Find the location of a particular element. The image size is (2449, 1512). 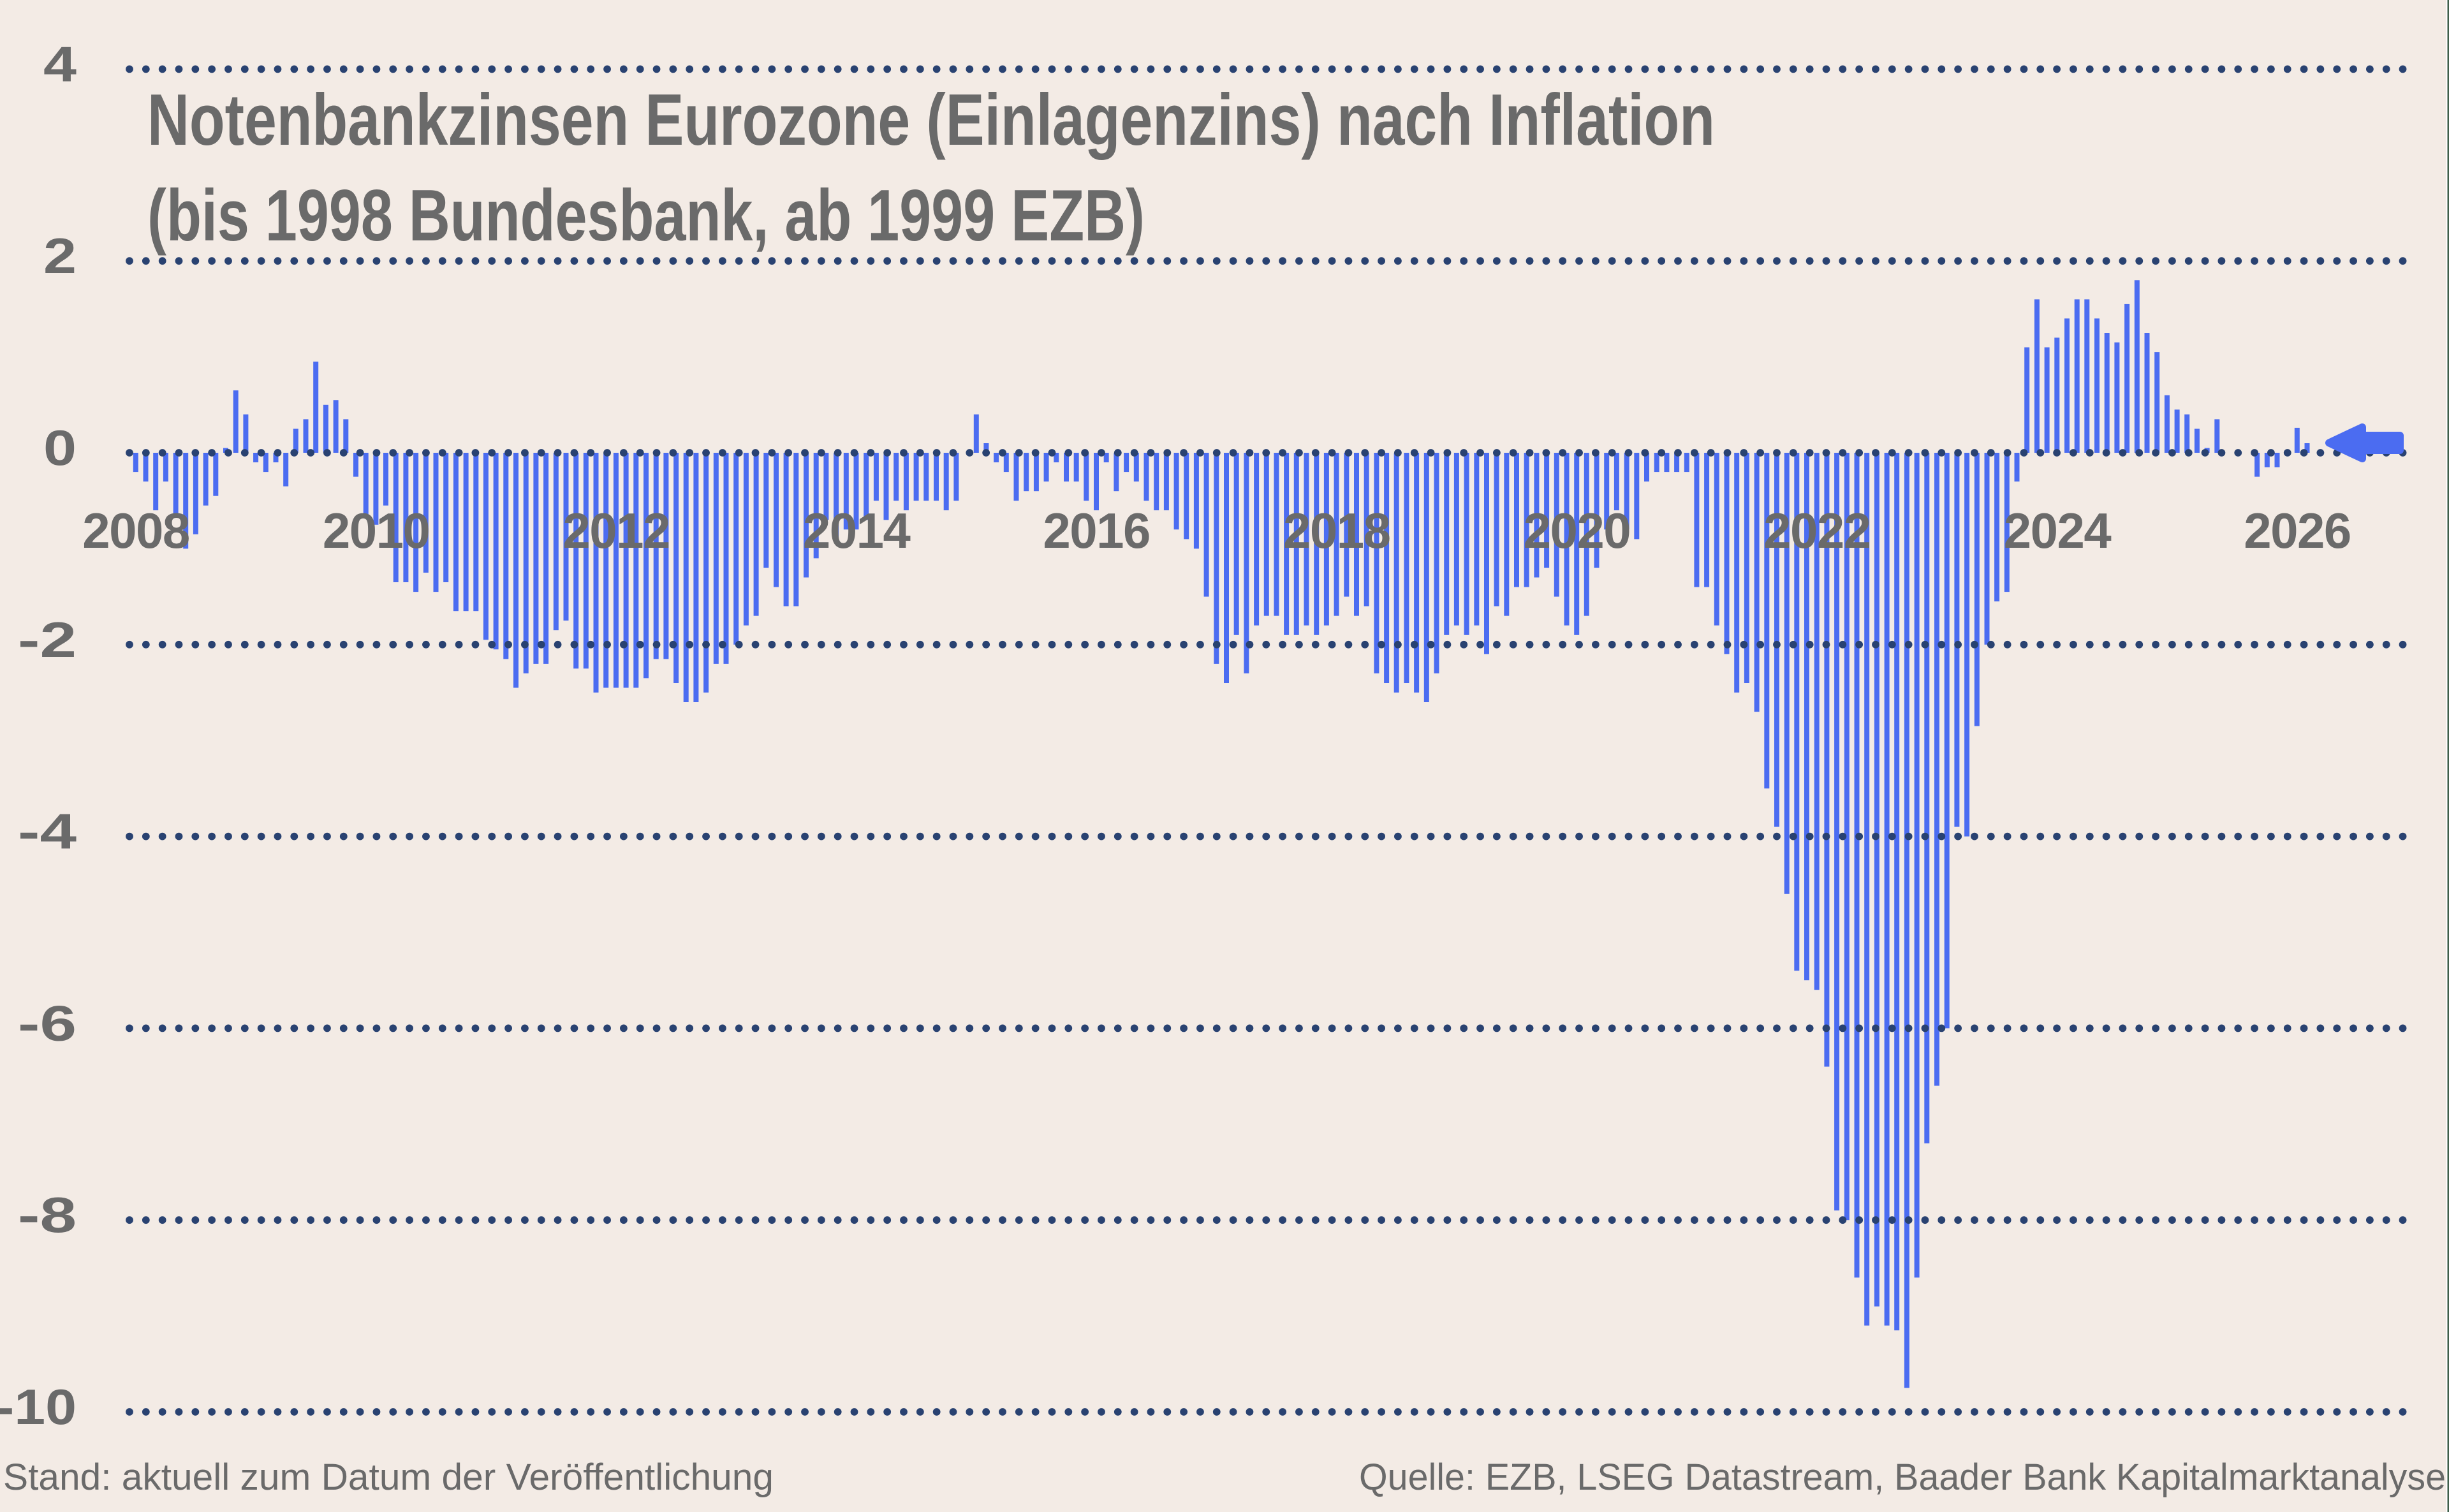

svg-text: 2008 is located at coordinates (135, 531).